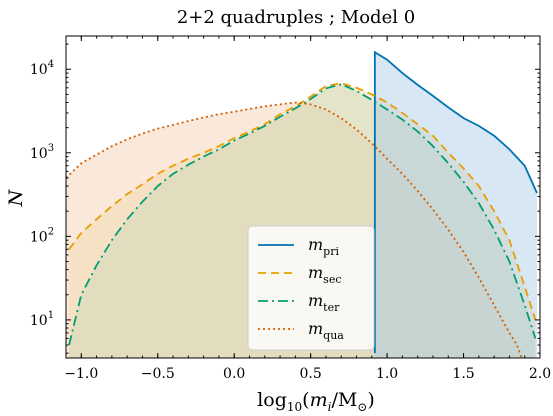  I want to click on legend-label-pri: mpri, so click(323, 246).